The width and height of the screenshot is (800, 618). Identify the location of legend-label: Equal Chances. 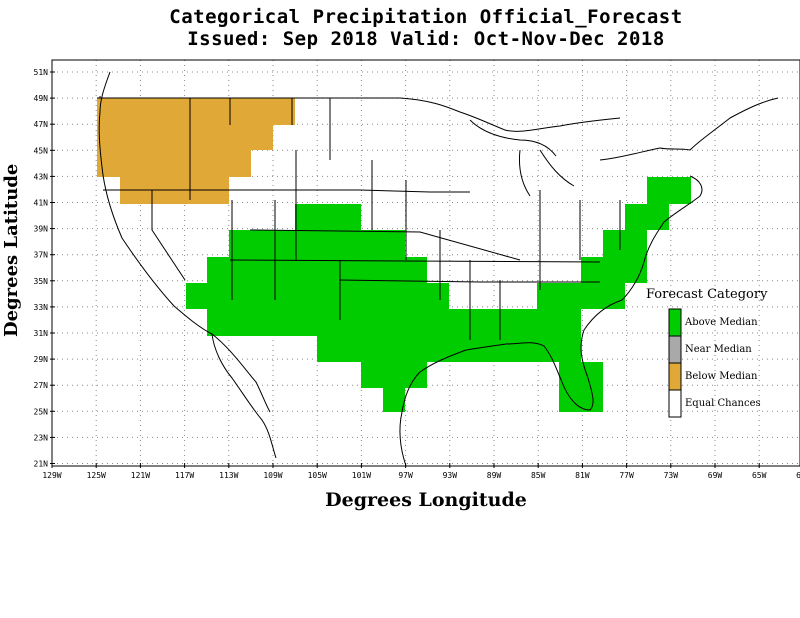
(723, 403).